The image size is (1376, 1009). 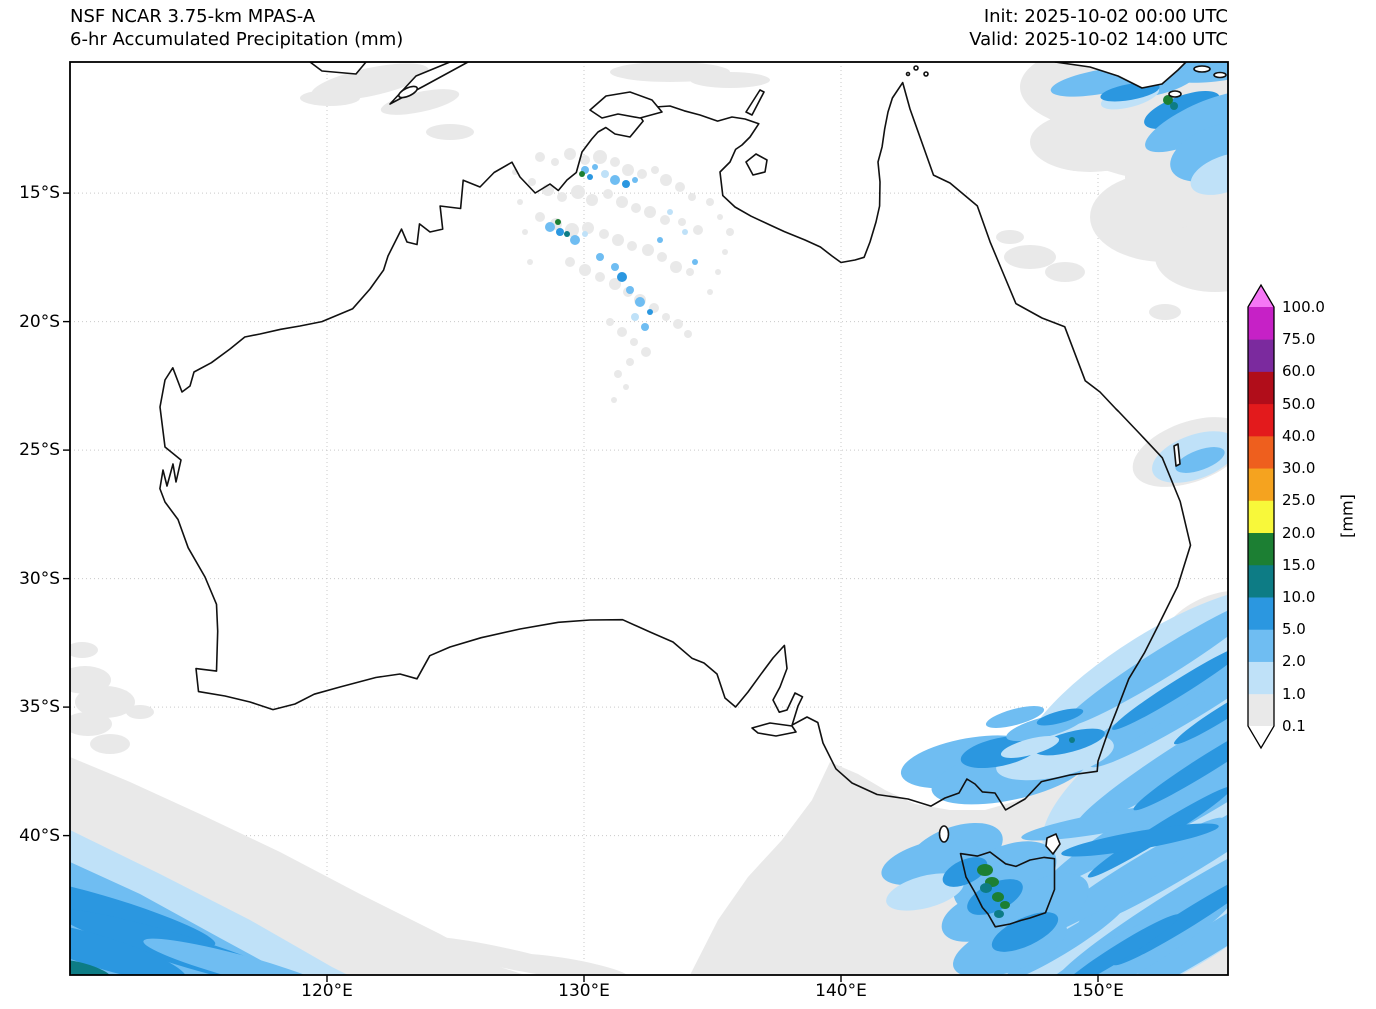 I want to click on colorbar-tick-2: 2.0, so click(x=1294, y=661).